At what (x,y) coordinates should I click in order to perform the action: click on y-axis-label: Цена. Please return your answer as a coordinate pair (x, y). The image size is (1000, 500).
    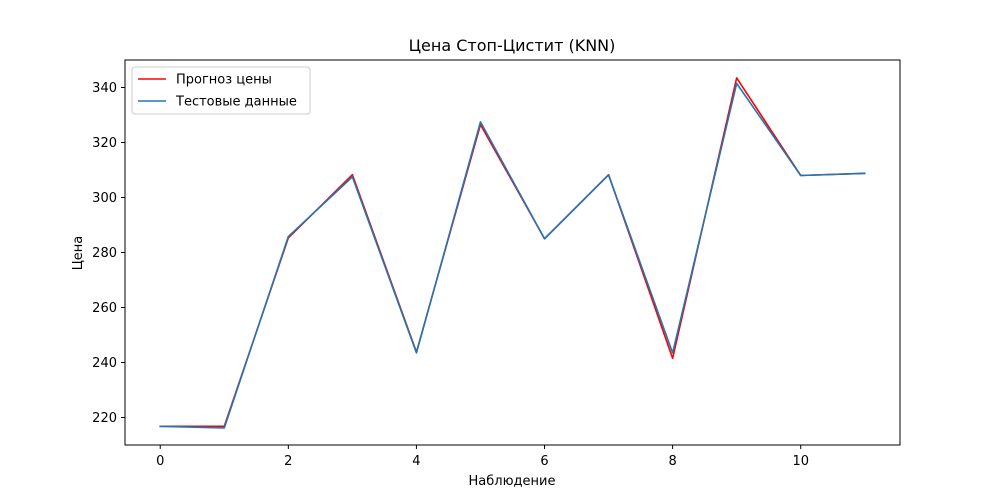
    Looking at the image, I should click on (78, 253).